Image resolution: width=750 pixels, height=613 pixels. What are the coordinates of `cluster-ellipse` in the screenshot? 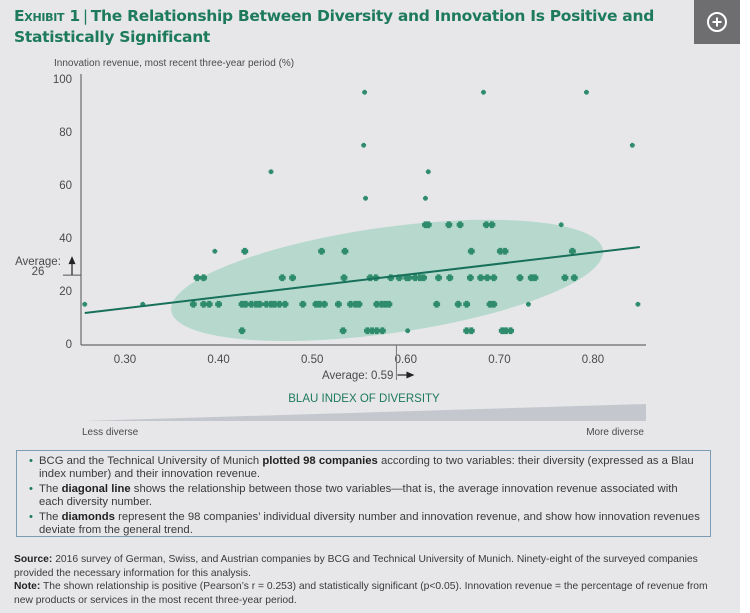 It's located at (387, 280).